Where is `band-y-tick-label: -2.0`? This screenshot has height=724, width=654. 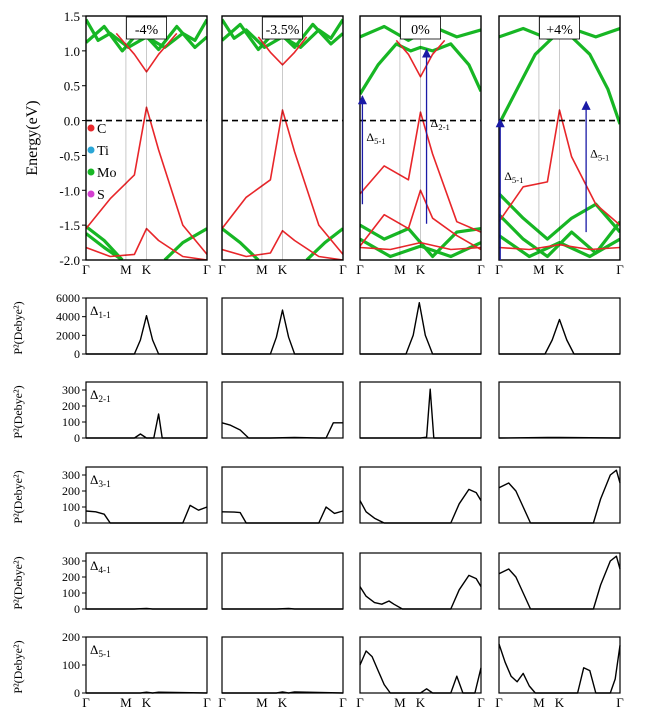
band-y-tick-label: -2.0 is located at coordinates (69, 260).